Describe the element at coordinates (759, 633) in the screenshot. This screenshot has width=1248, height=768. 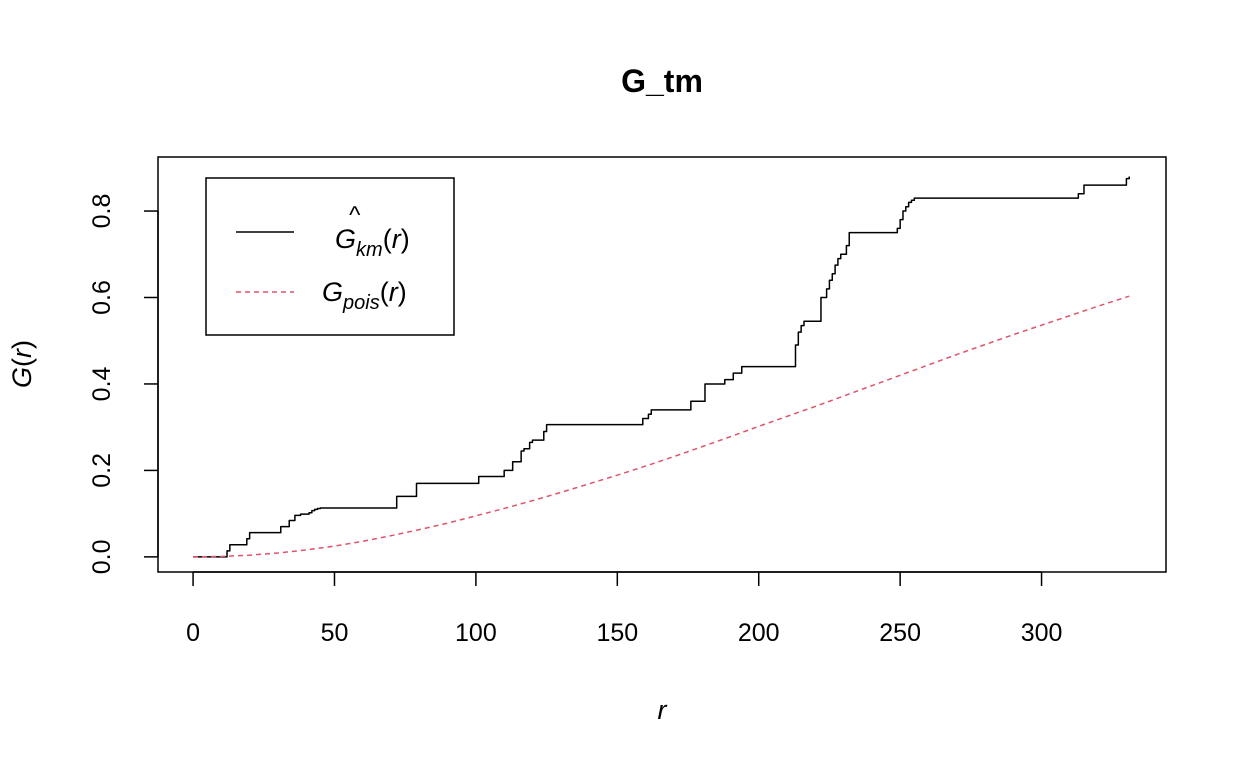
I see `x-tick-label: 200` at that location.